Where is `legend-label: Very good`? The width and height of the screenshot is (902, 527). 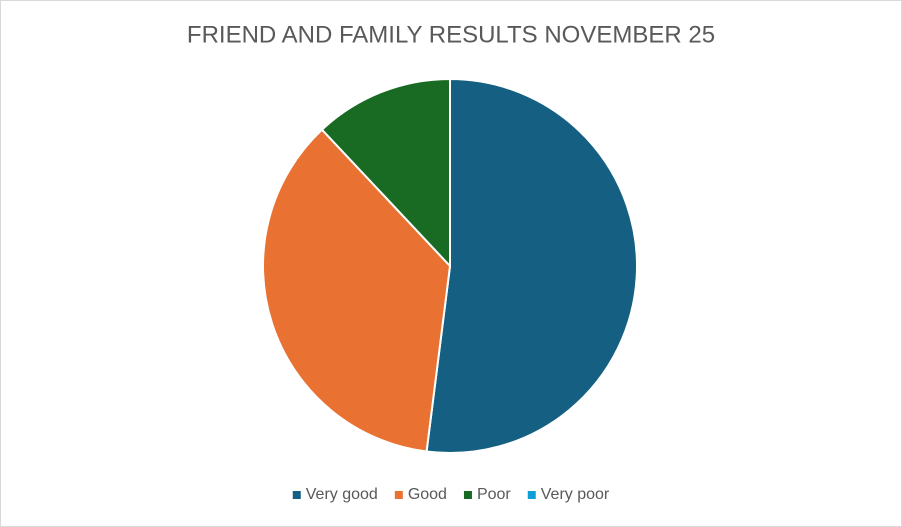 legend-label: Very good is located at coordinates (342, 494).